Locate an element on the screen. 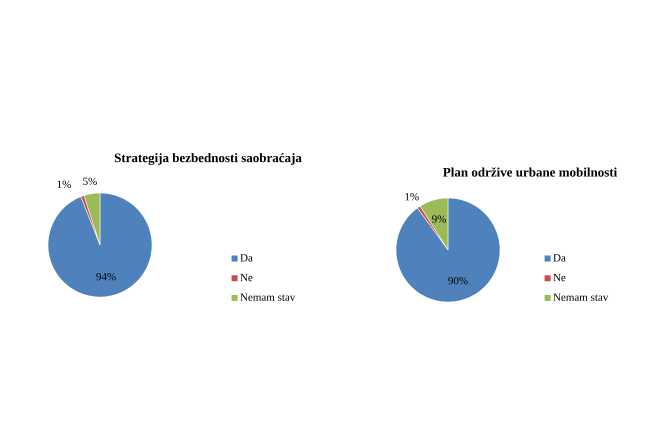 The width and height of the screenshot is (660, 440). data-label: 94% is located at coordinates (106, 276).